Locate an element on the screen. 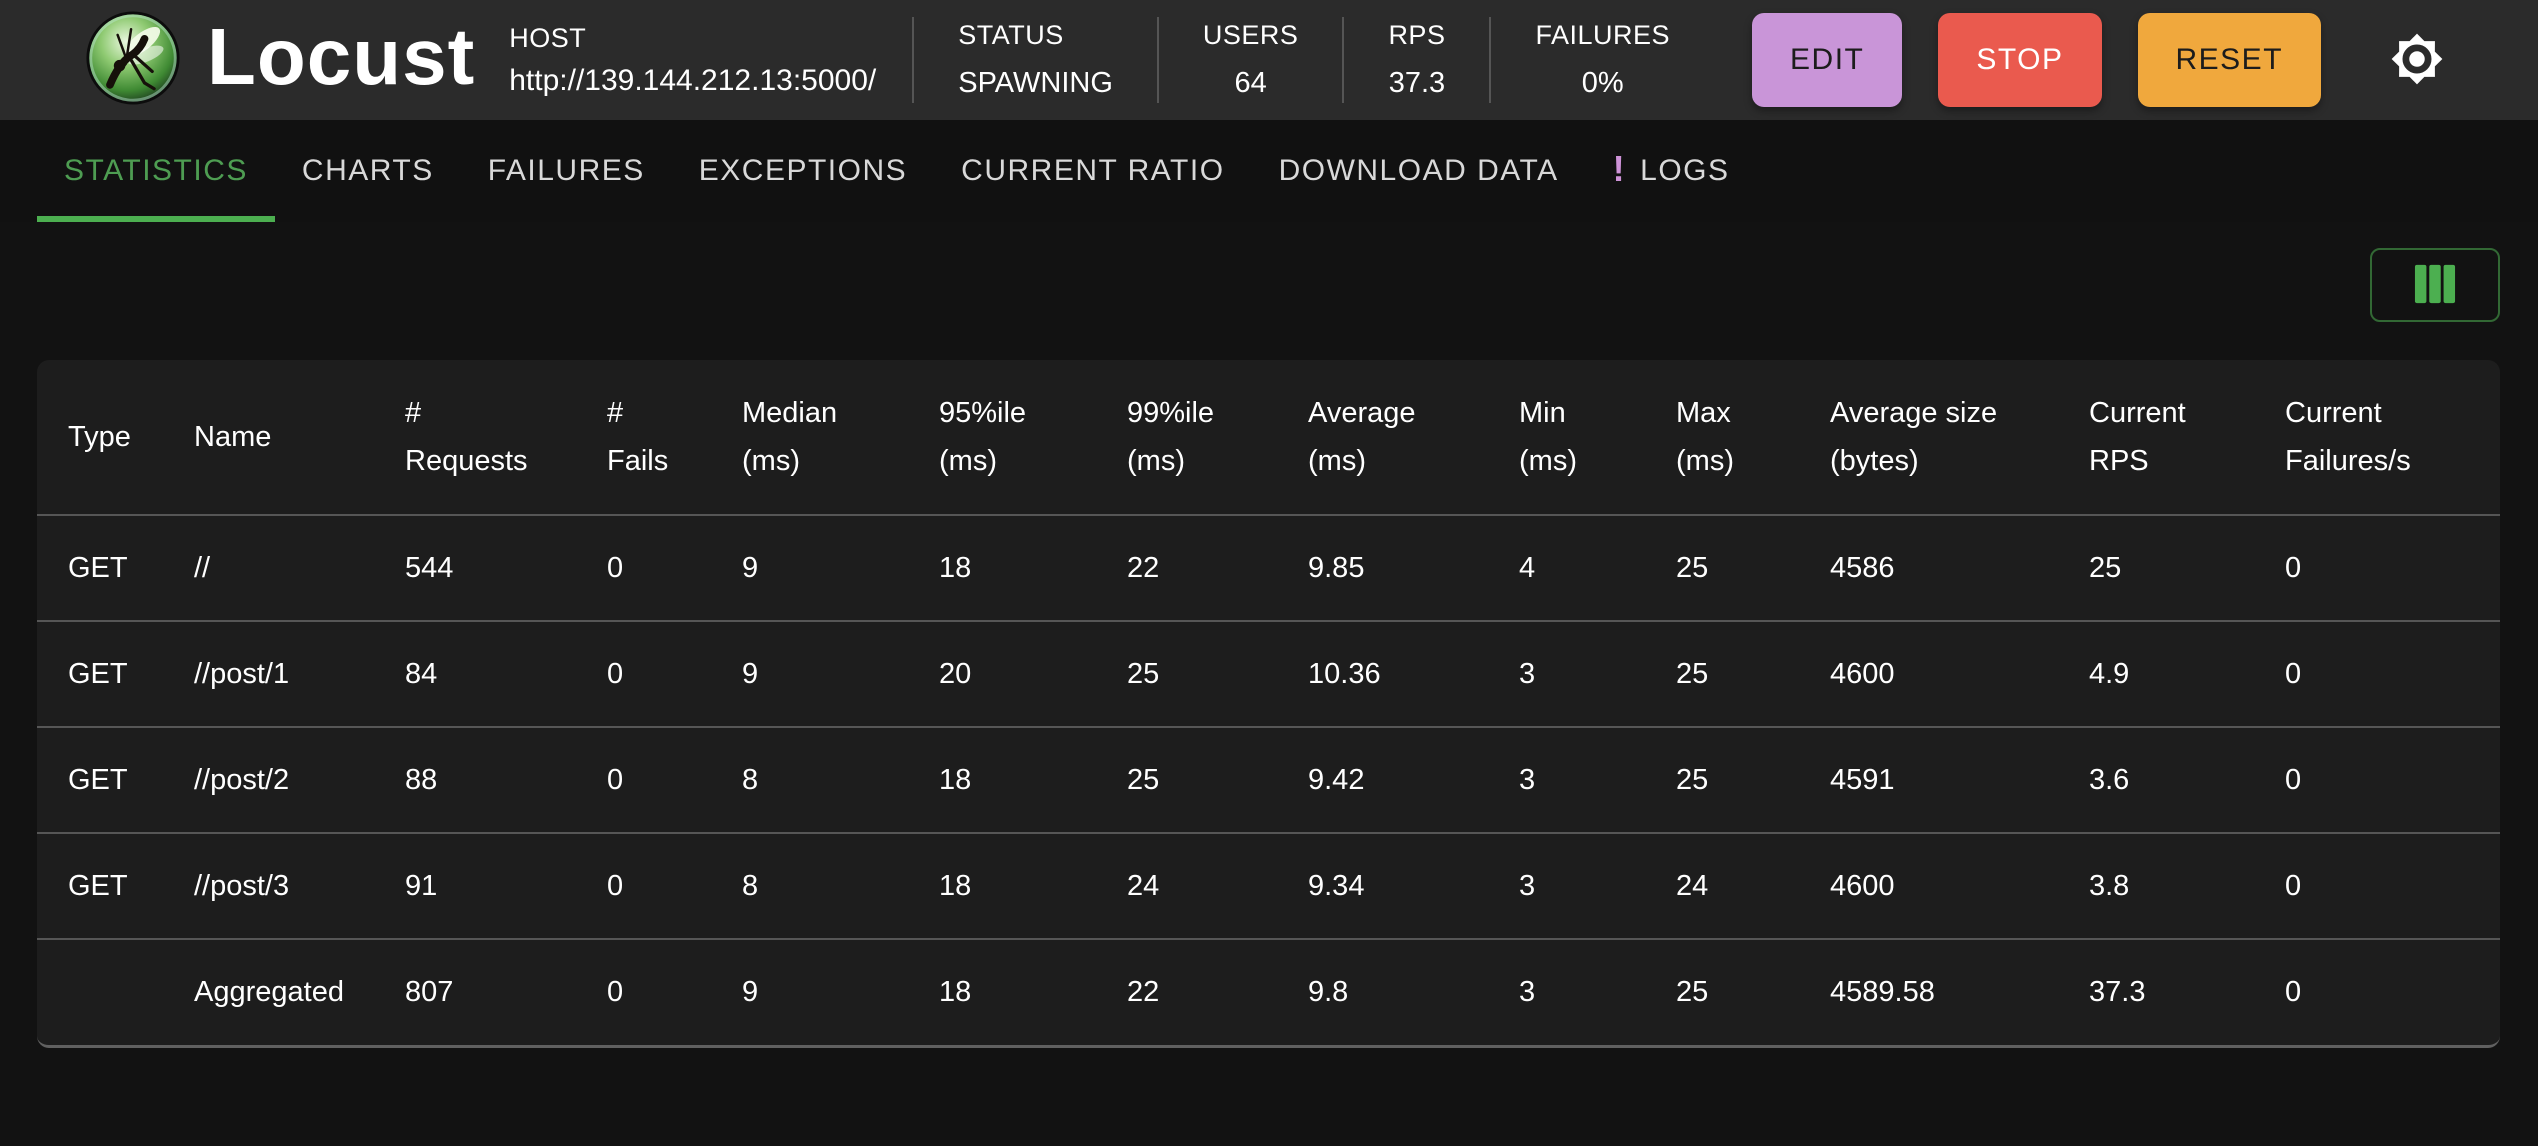 The height and width of the screenshot is (1146, 2538). settings-button is located at coordinates (2417, 60).